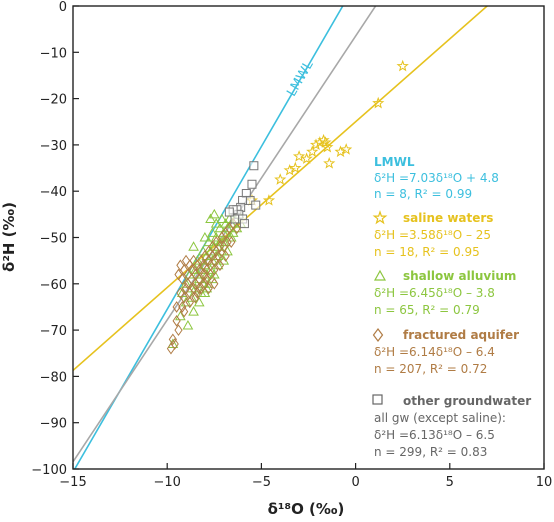 The height and width of the screenshot is (522, 554). Describe the element at coordinates (467, 401) in the screenshot. I see `legend-other-title: other groundwater` at that location.